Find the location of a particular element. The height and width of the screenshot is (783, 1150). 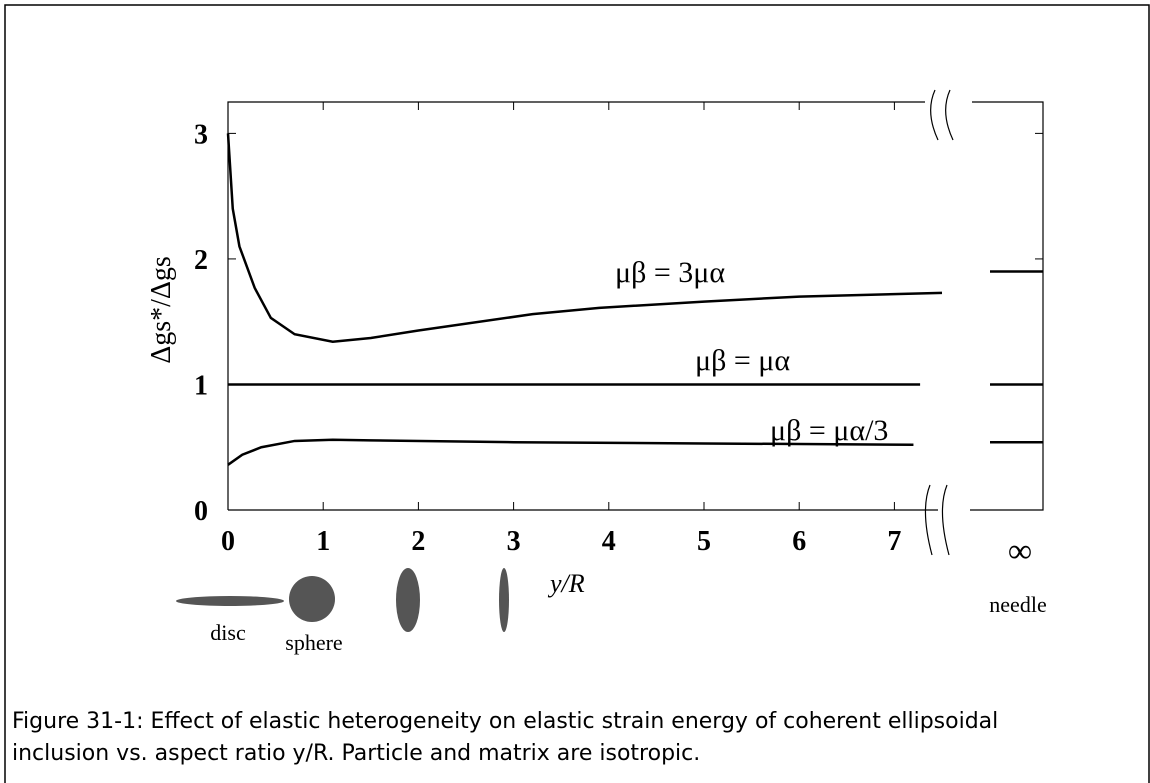

y-tick-label: 1 is located at coordinates (201, 385).